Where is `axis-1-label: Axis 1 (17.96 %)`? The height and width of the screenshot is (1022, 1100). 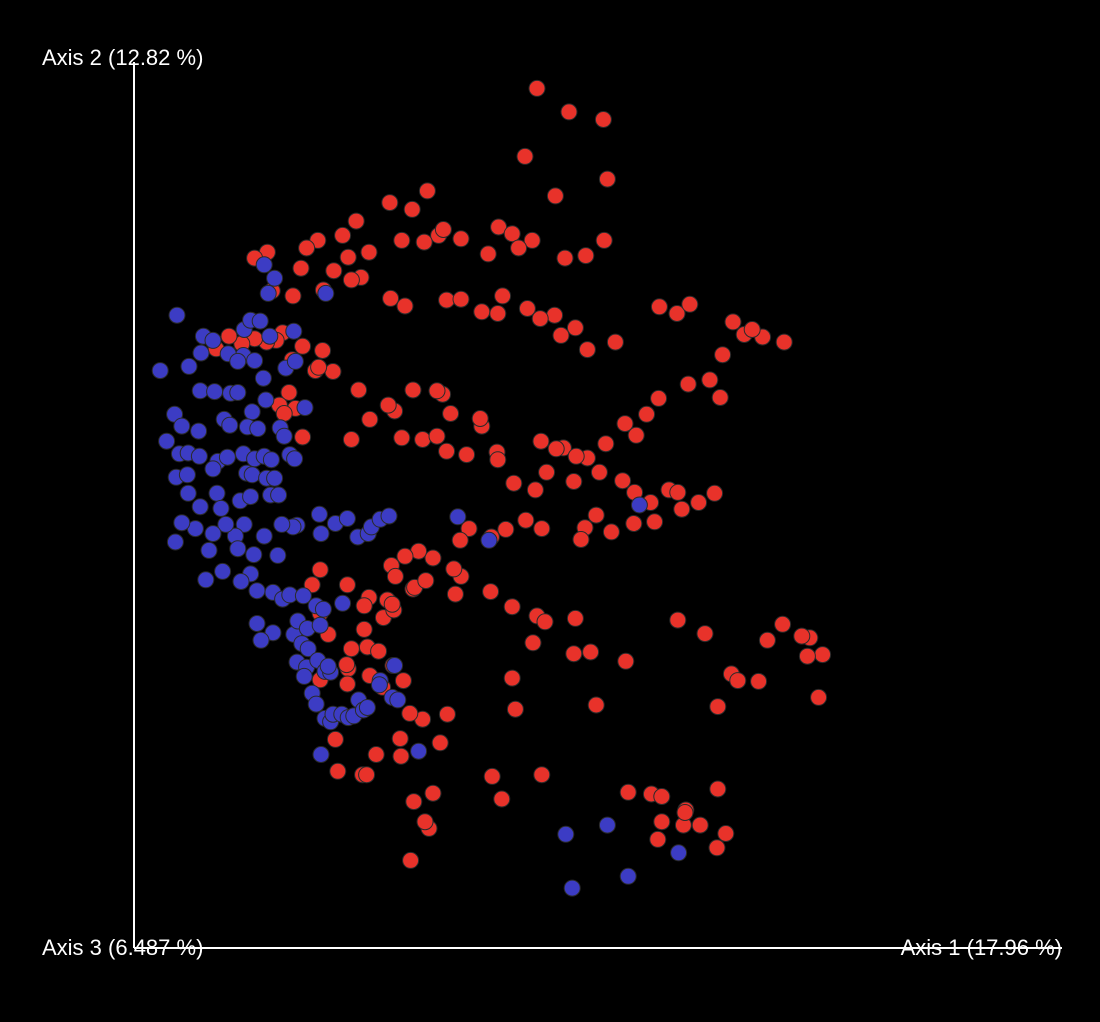
axis-1-label: Axis 1 (17.96 %) is located at coordinates (981, 947).